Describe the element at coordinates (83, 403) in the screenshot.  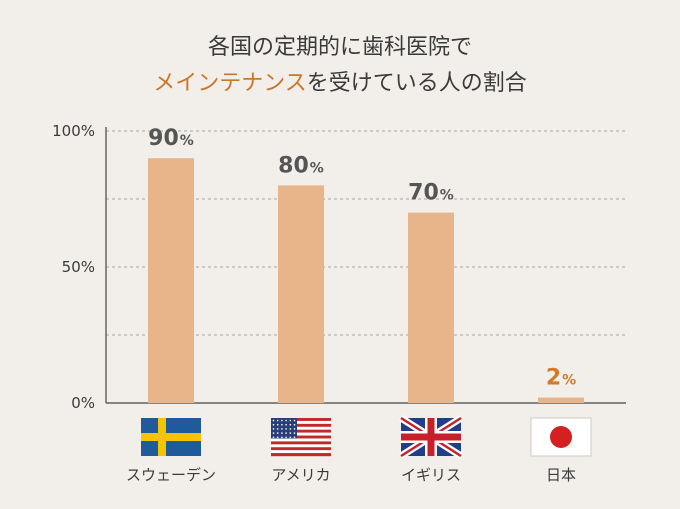
I see `y-tick-label: 0%` at that location.